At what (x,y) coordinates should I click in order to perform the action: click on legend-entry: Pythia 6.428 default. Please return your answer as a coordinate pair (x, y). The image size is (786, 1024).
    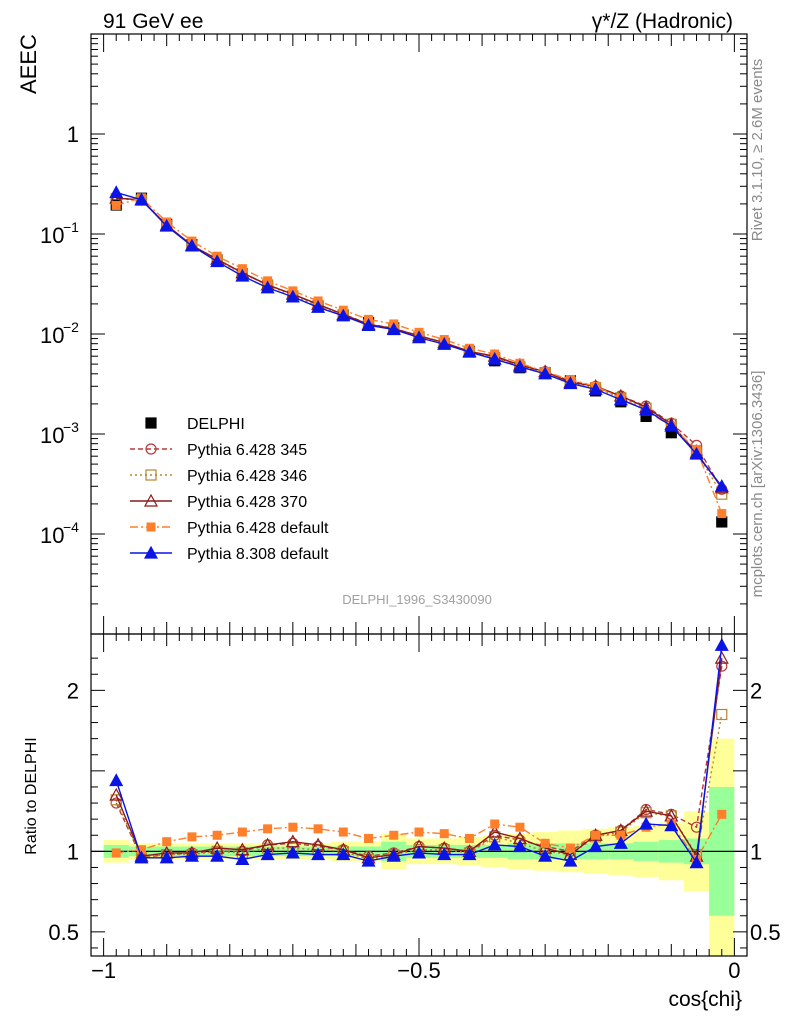
    Looking at the image, I should click on (229, 528).